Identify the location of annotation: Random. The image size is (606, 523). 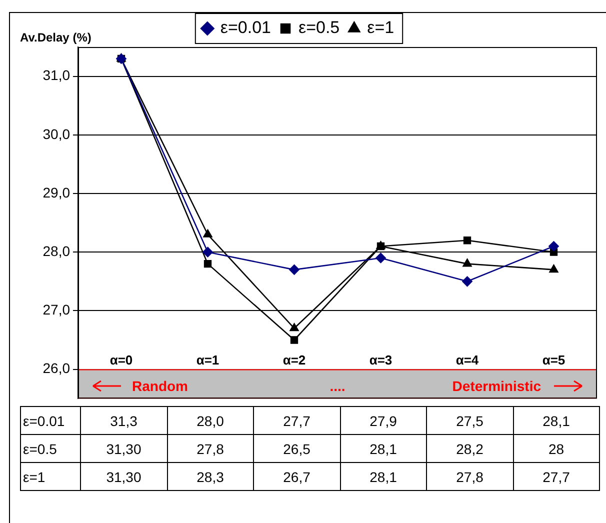
(160, 386).